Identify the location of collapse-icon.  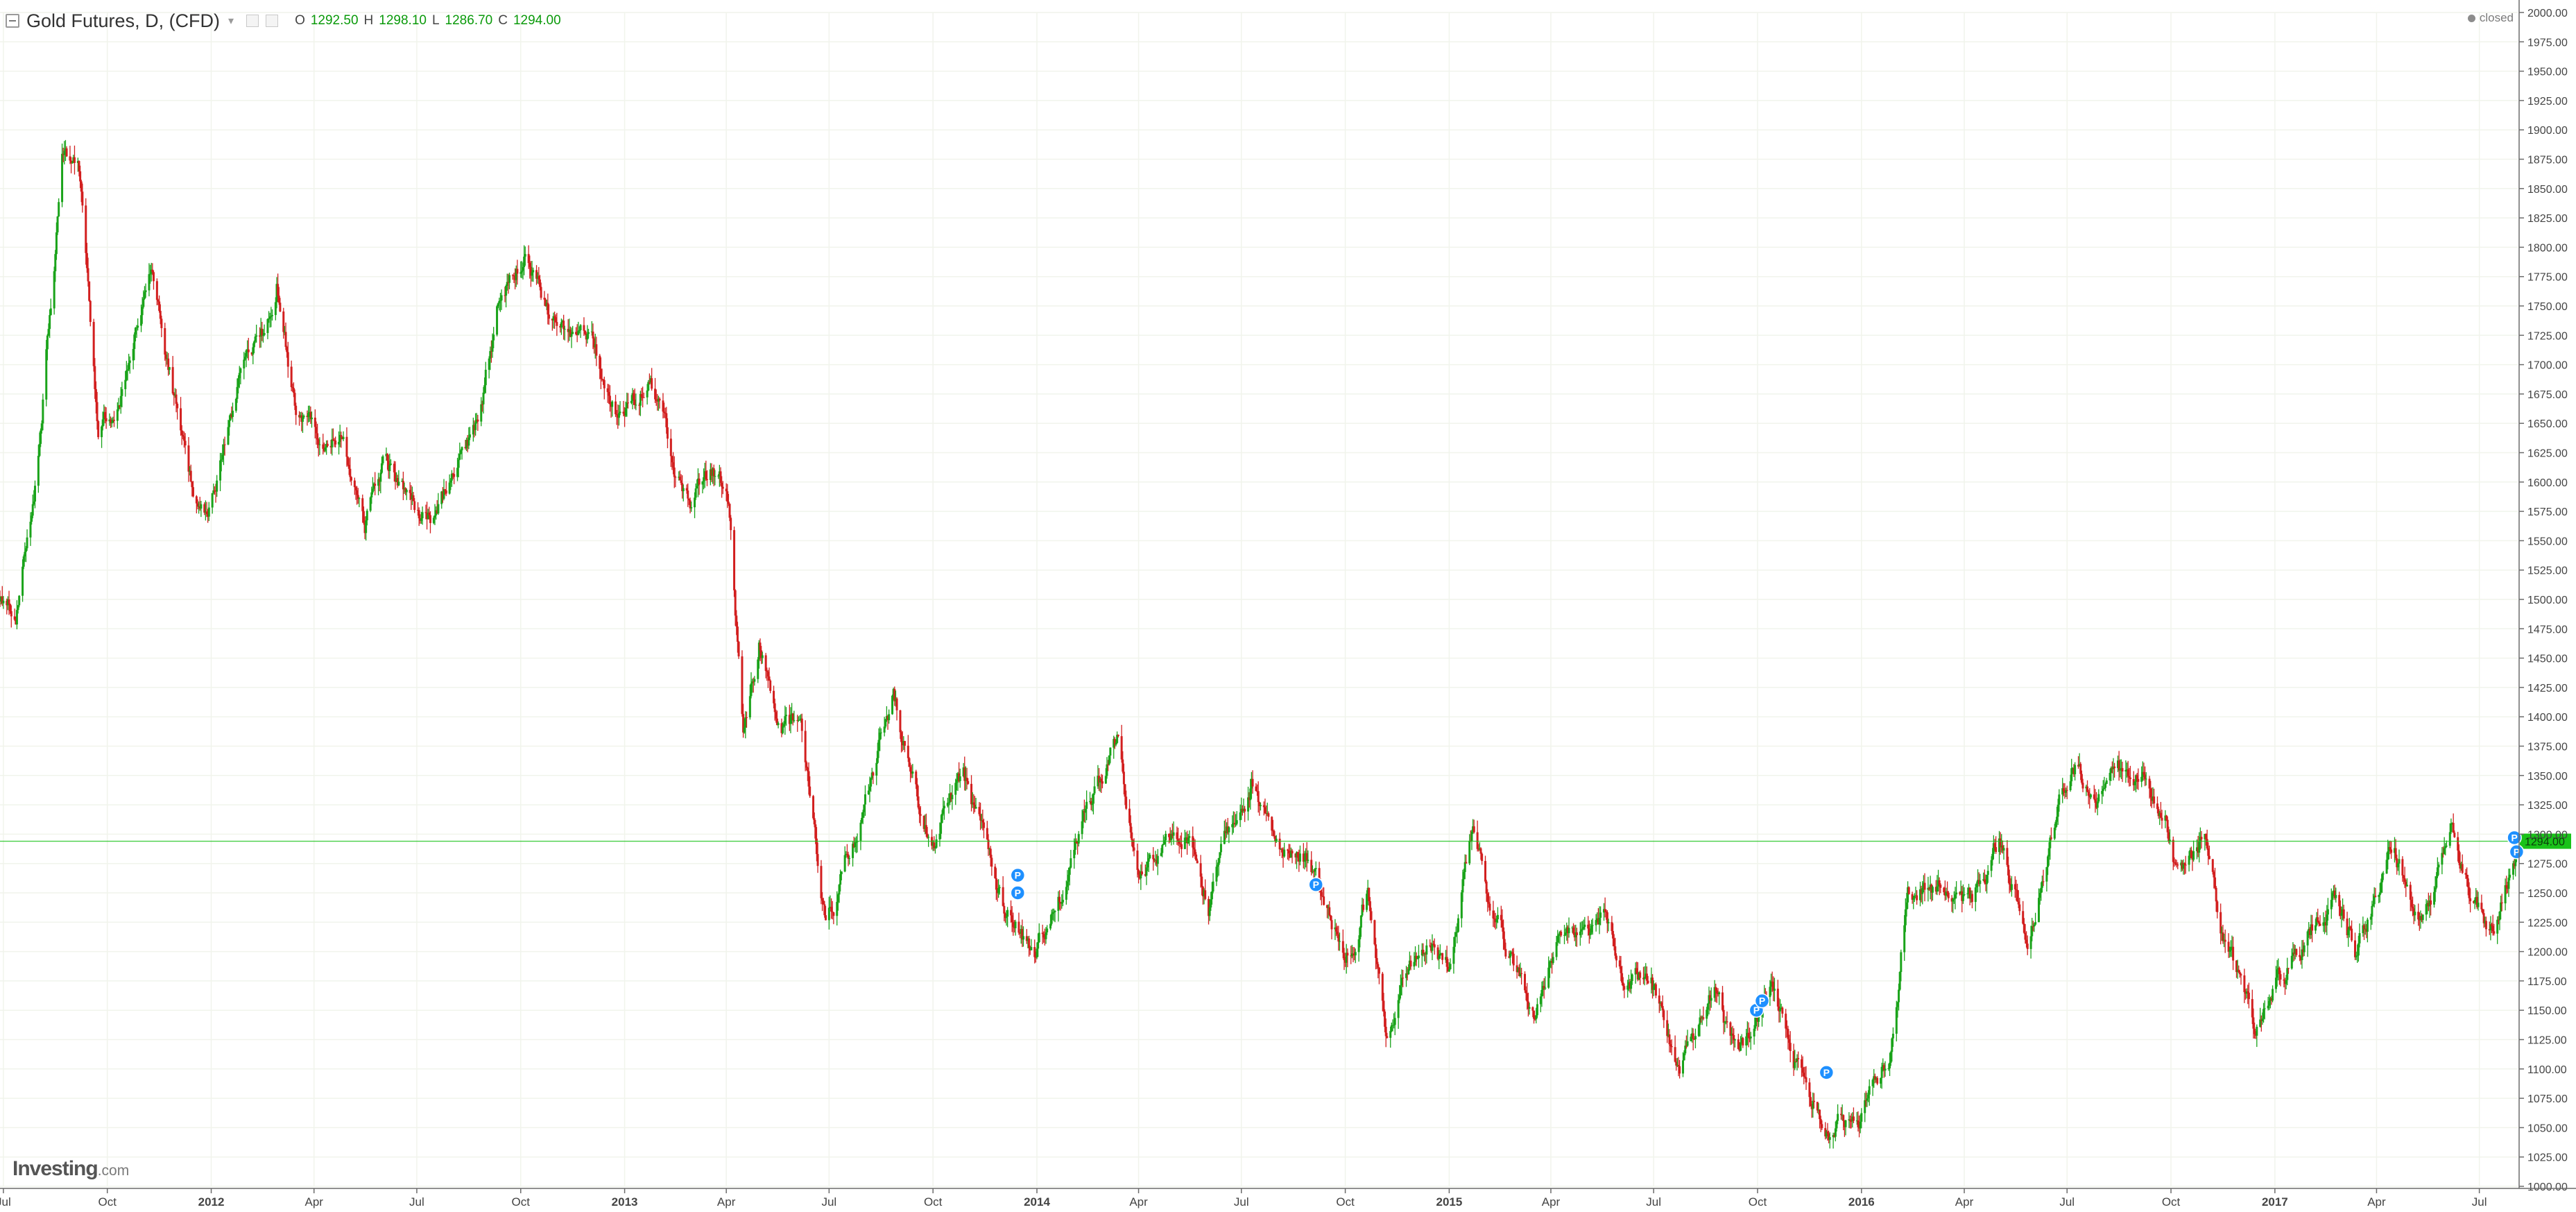
(12, 21).